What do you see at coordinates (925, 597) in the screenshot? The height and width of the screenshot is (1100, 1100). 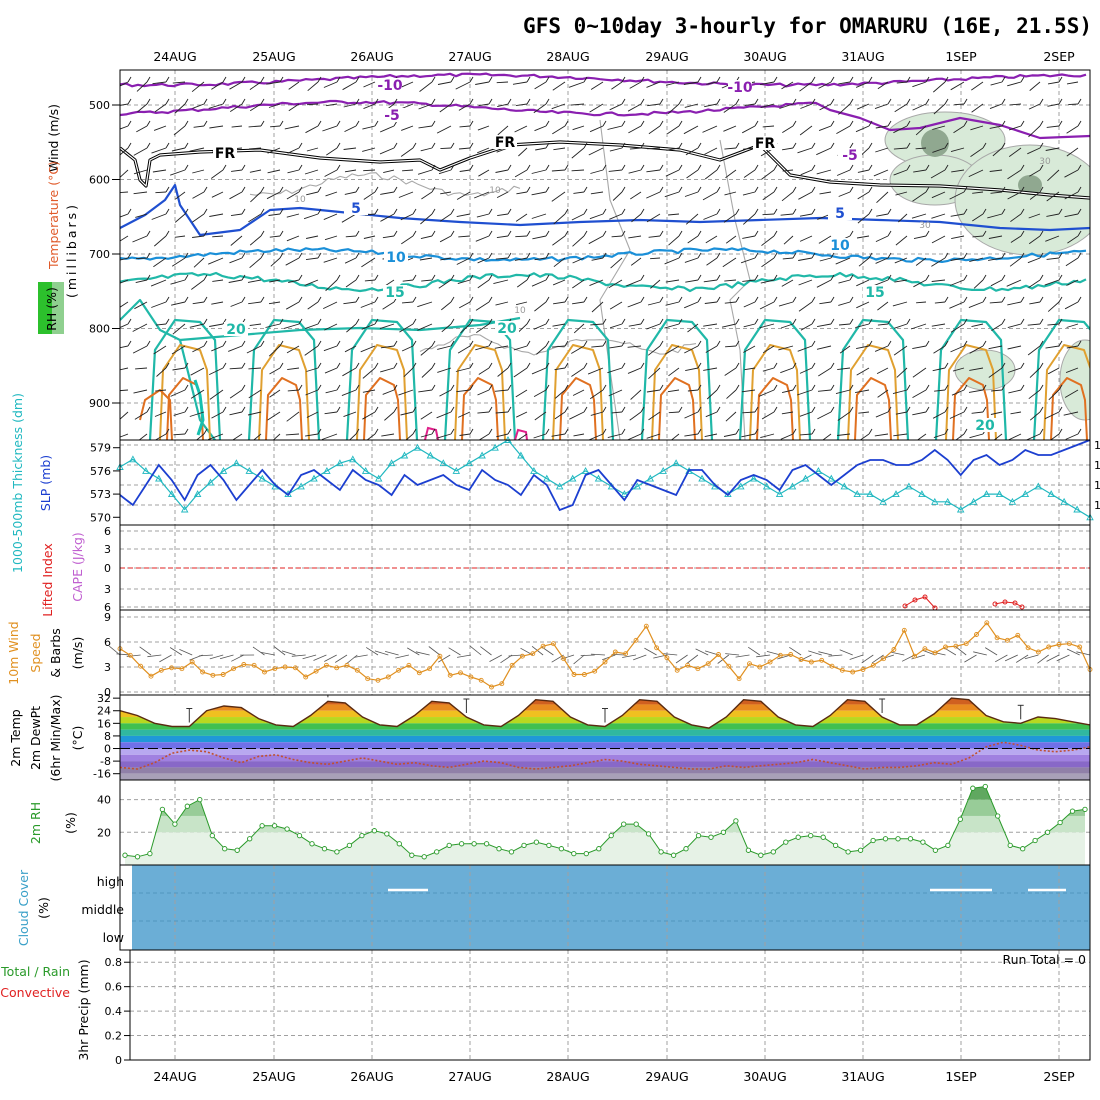 I see `lifted-index-marker` at bounding box center [925, 597].